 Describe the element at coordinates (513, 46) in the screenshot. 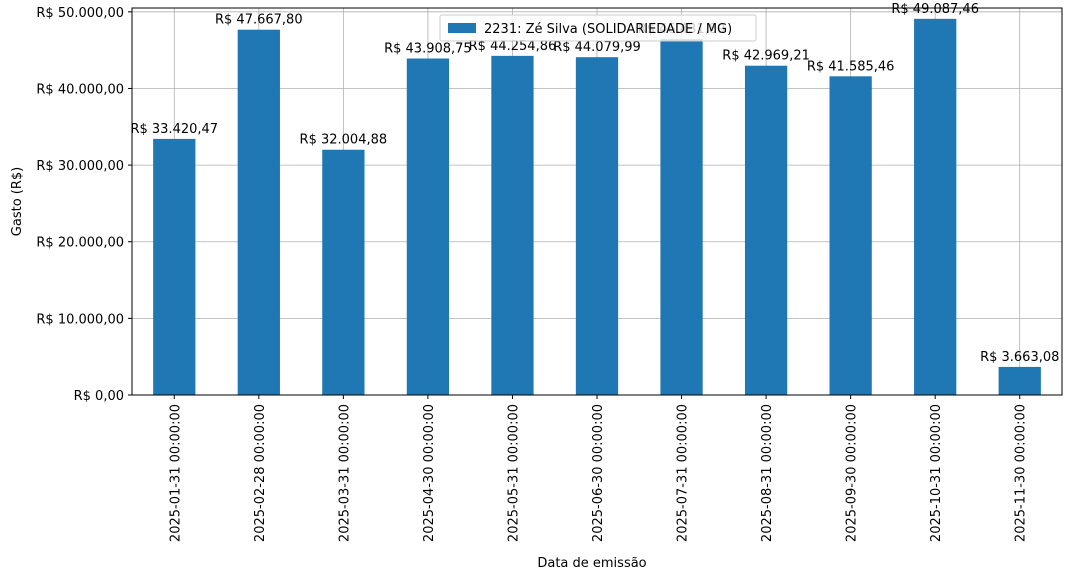

I see `bar-value-label: R$ 44.254,86` at that location.